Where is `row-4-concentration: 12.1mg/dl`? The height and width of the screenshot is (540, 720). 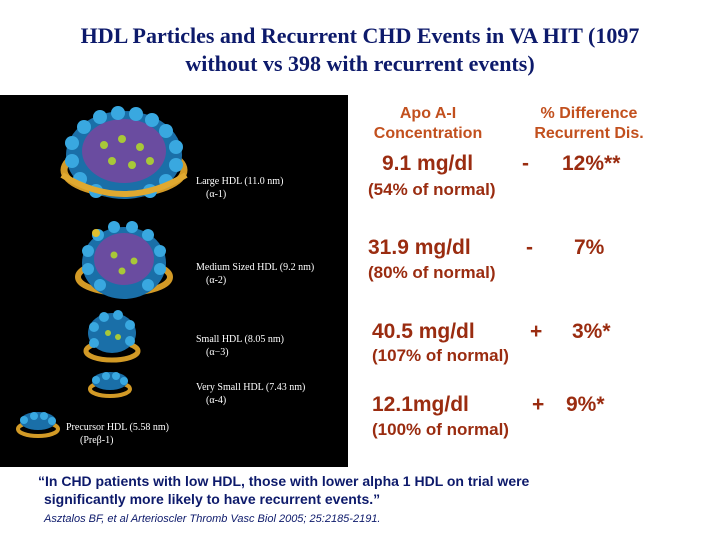 row-4-concentration: 12.1mg/dl is located at coordinates (420, 404).